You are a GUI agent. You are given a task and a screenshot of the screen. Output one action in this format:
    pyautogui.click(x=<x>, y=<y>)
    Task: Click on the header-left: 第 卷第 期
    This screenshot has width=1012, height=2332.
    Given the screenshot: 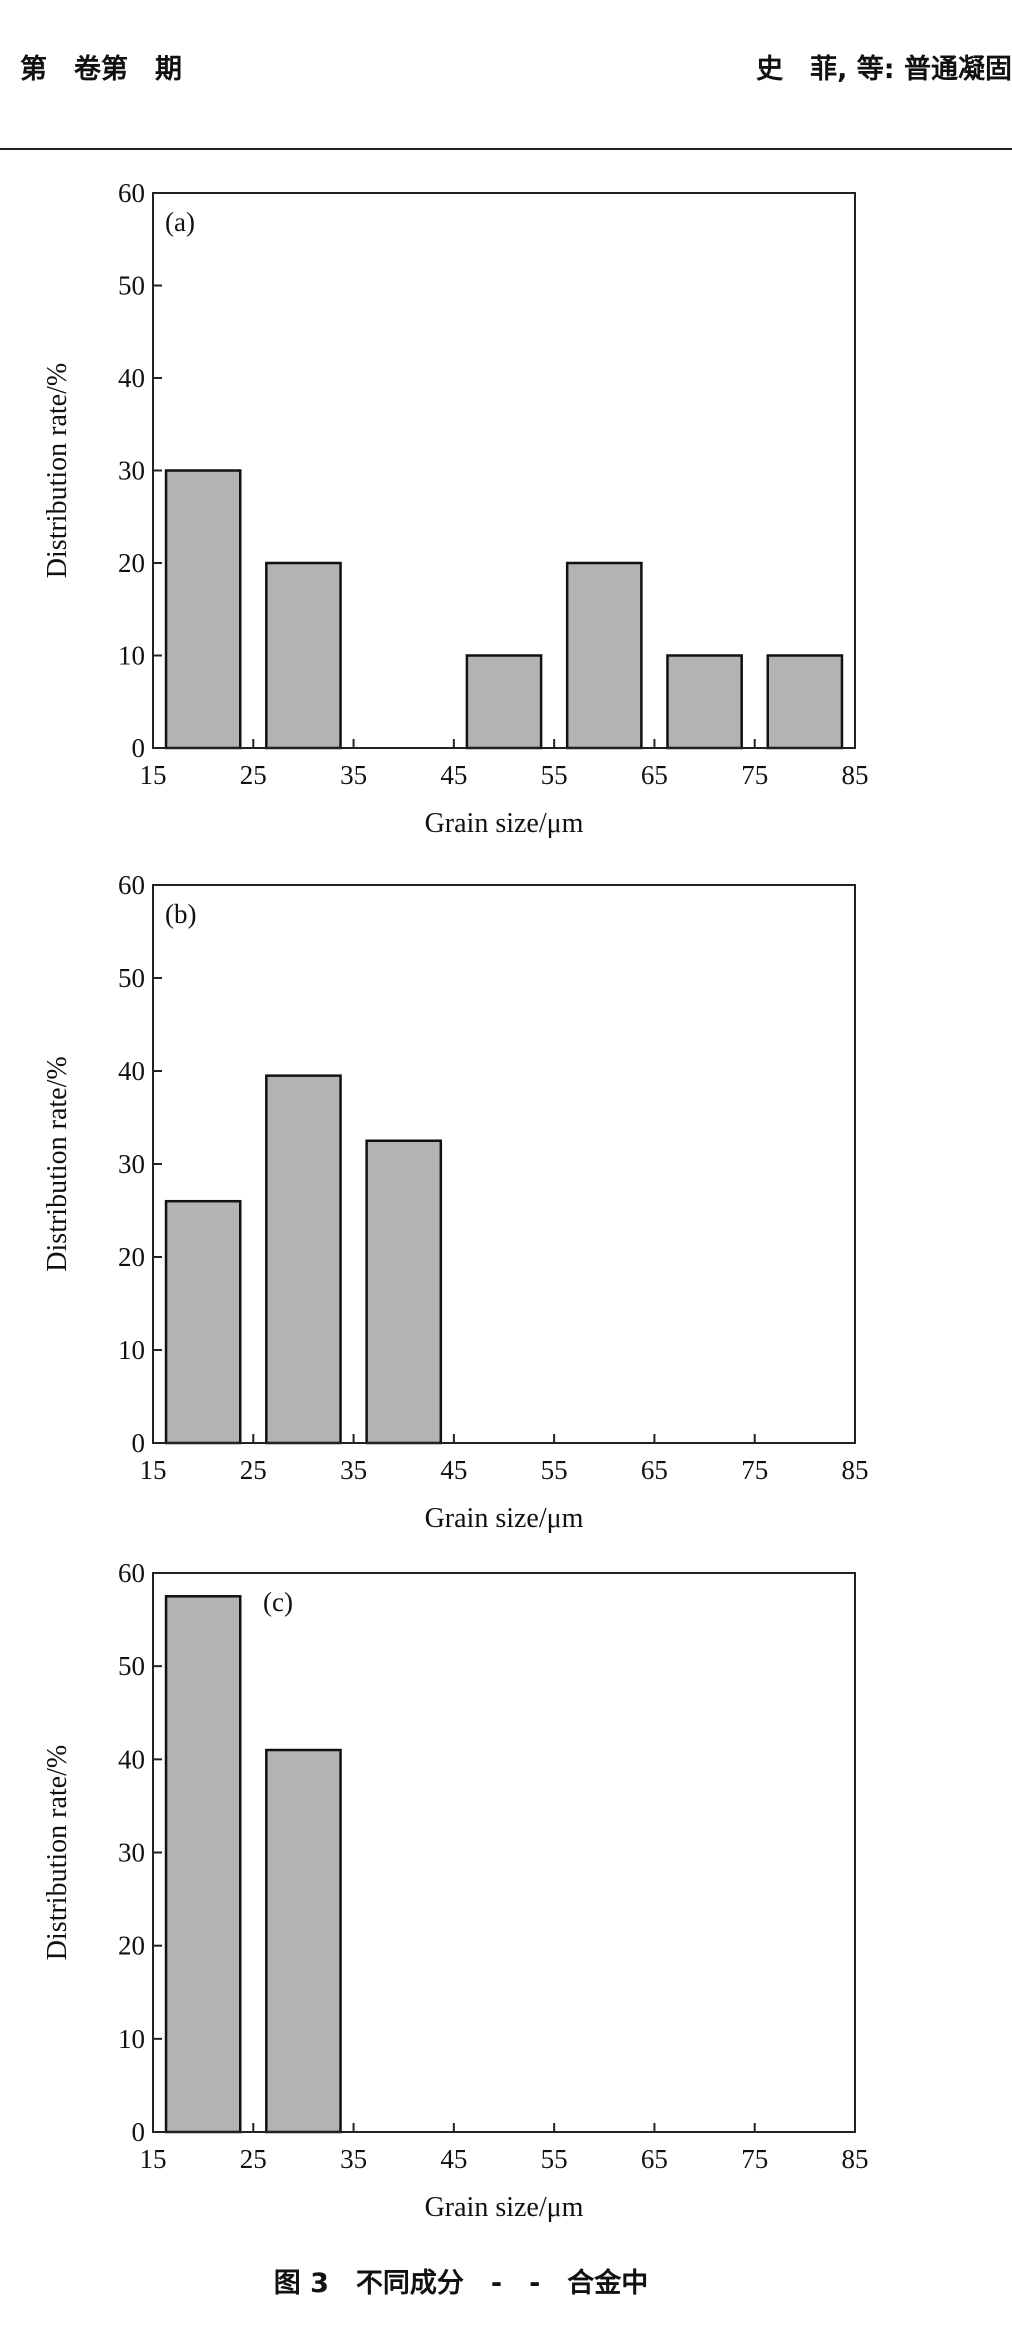 What is the action you would take?
    pyautogui.click(x=101, y=69)
    